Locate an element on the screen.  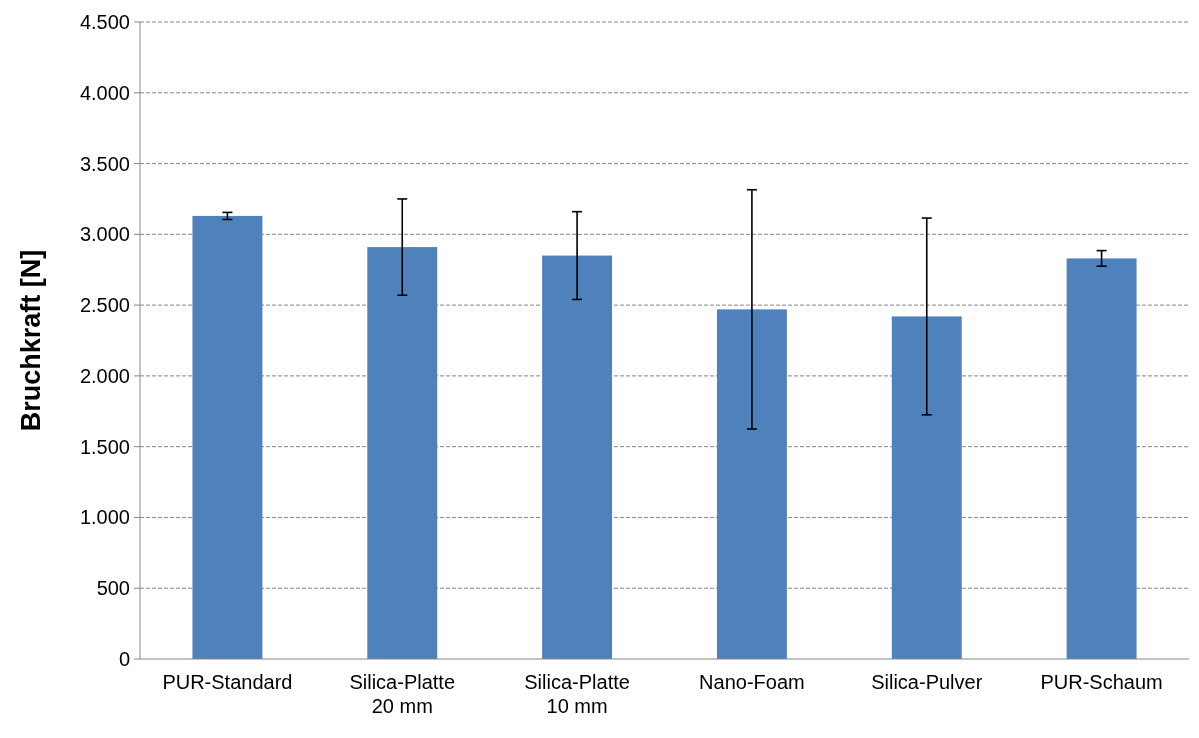
x-tick-label: Nano-Foam is located at coordinates (752, 682).